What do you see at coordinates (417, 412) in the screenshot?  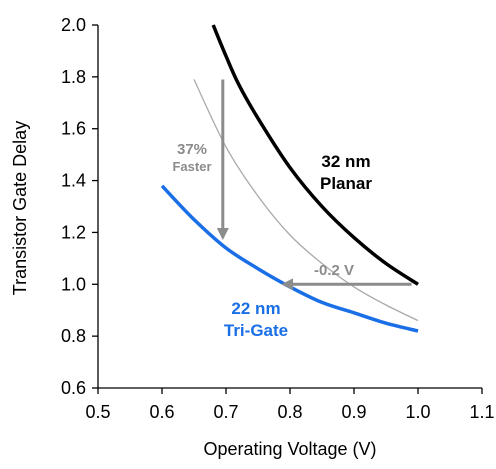 I see `x-tick-label: 1.0` at bounding box center [417, 412].